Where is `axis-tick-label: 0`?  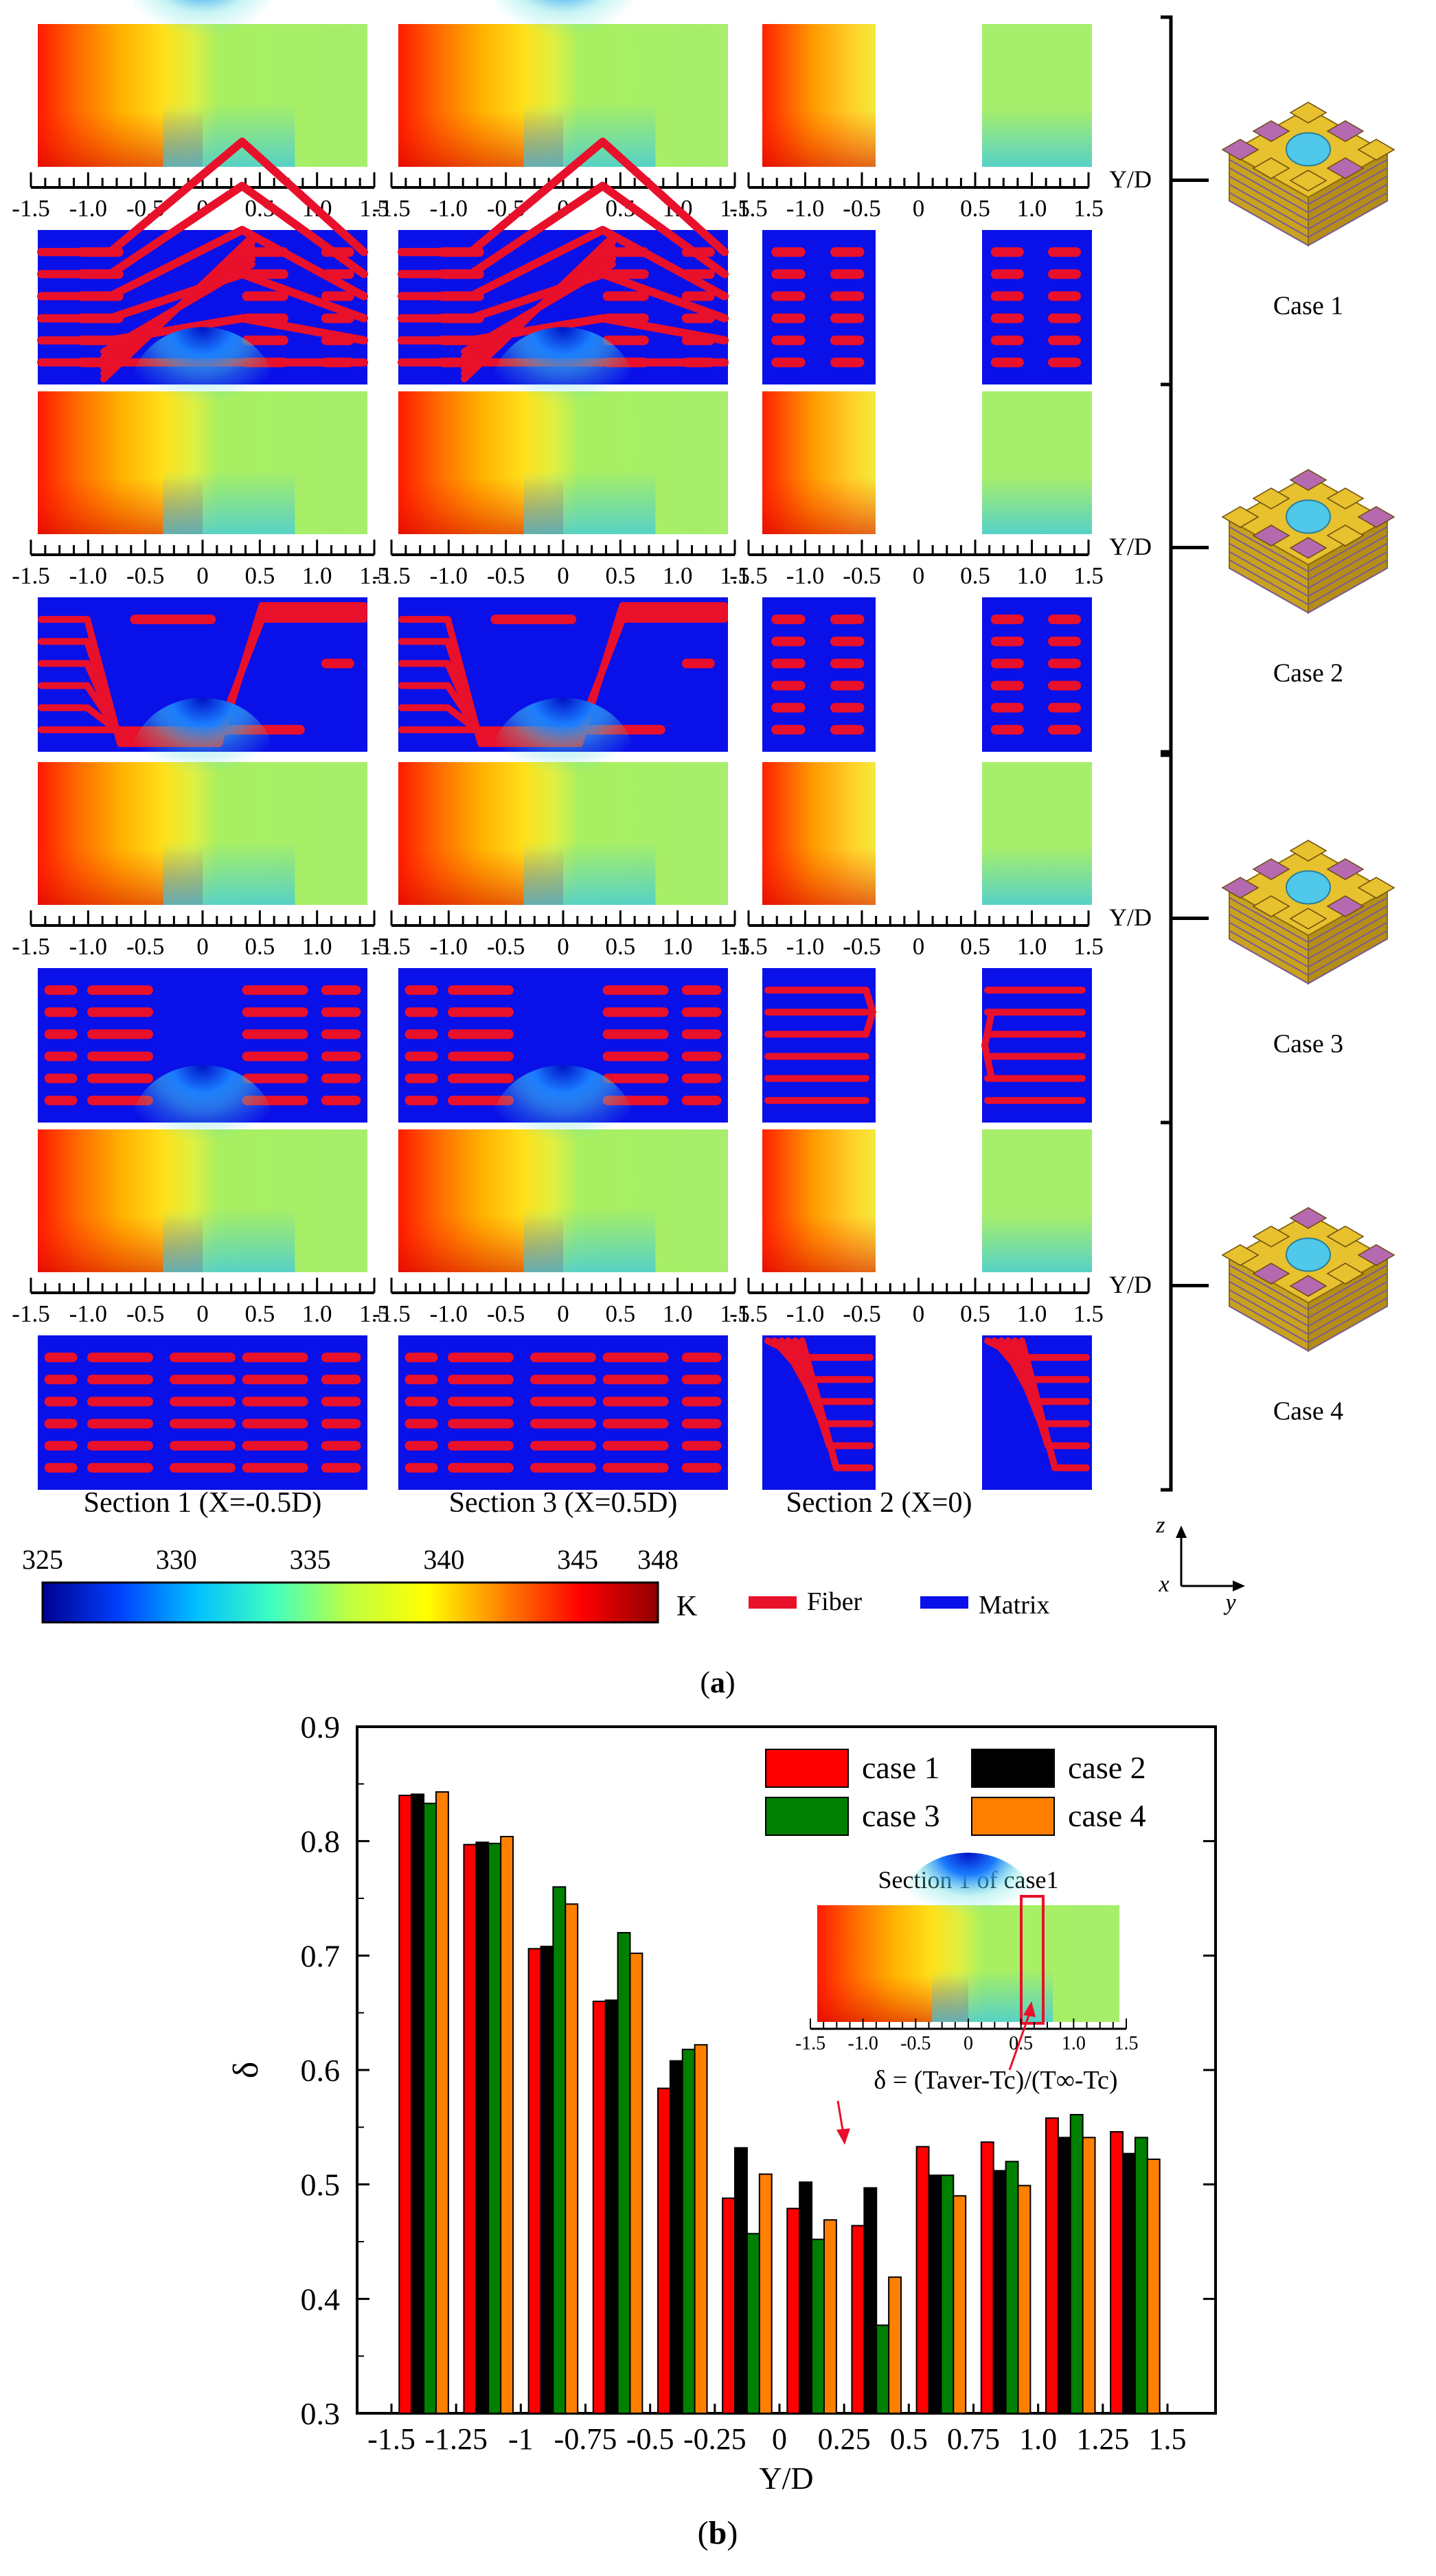
axis-tick-label: 0 is located at coordinates (202, 1313).